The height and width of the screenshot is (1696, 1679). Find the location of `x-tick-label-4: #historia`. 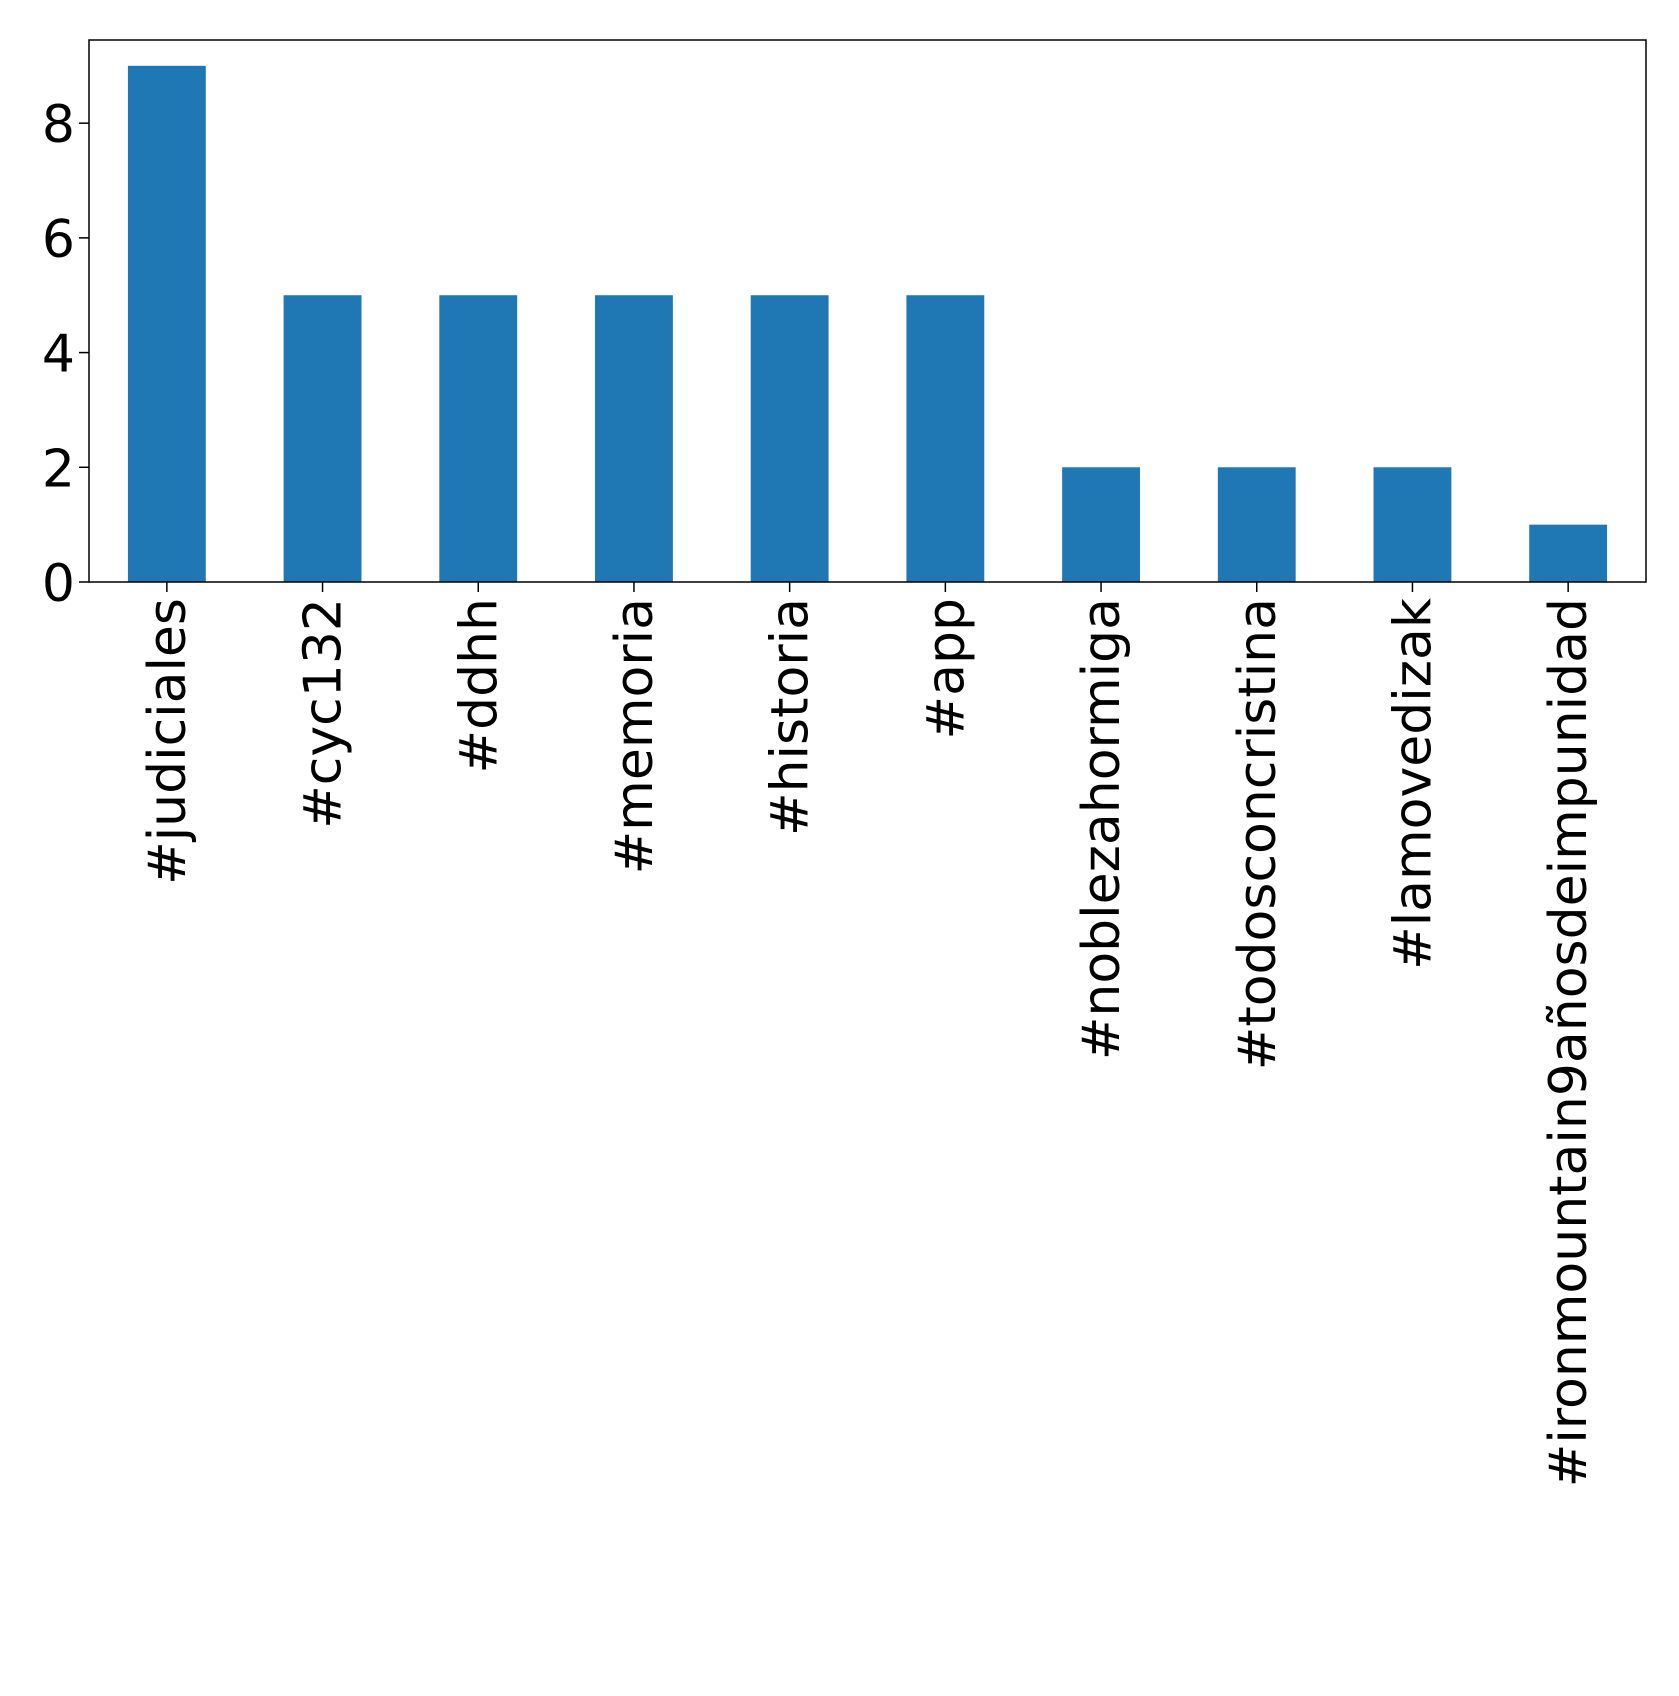

x-tick-label-4: #historia is located at coordinates (791, 717).